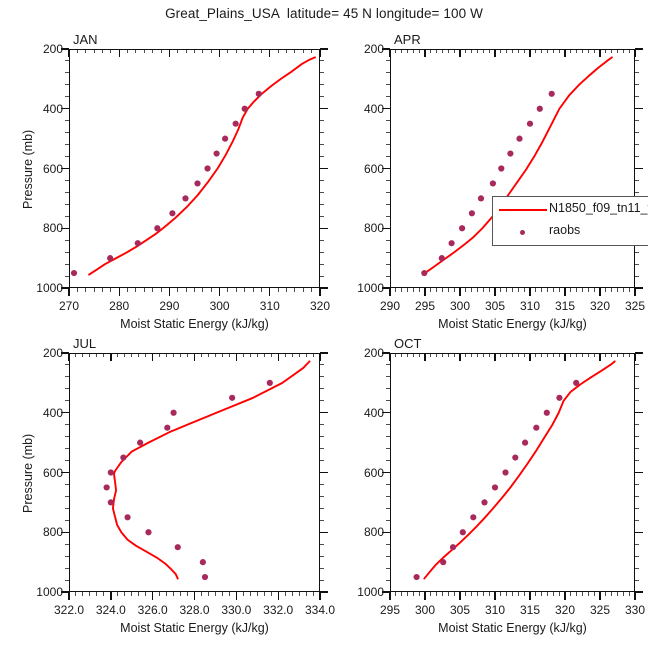 This screenshot has height=648, width=648. Describe the element at coordinates (52, 412) in the screenshot. I see `y-tick-label: 400` at that location.